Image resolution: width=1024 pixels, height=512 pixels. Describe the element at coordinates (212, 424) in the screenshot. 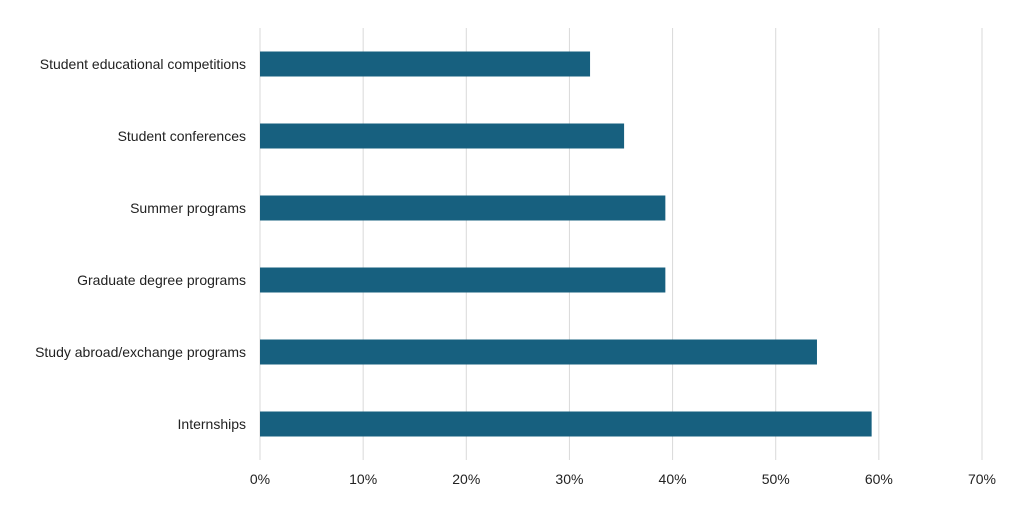

I see `category-label: Internships` at that location.